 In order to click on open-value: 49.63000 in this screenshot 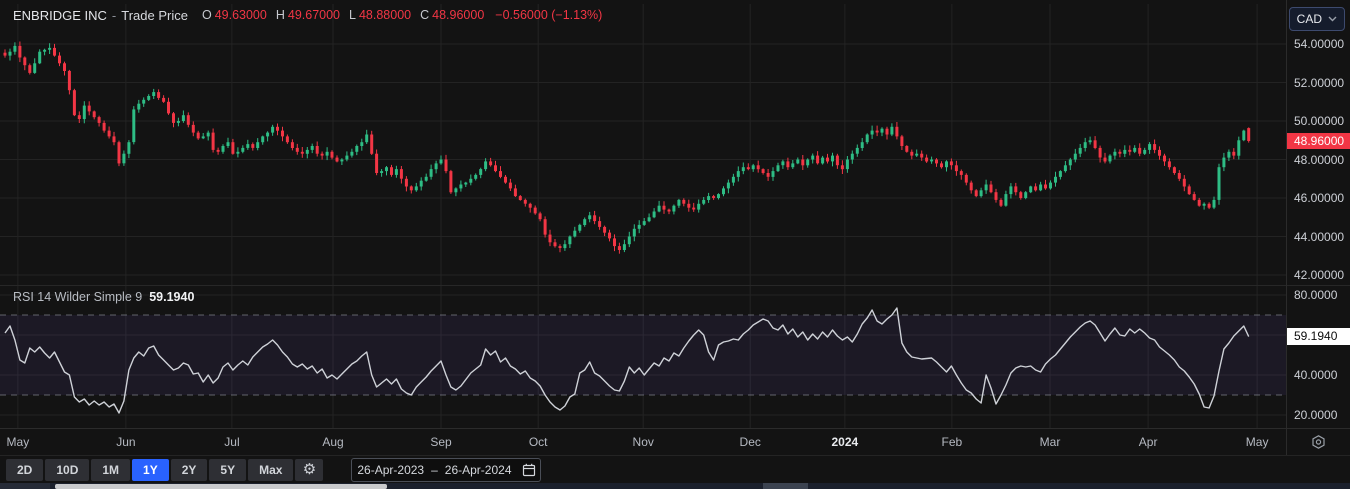, I will do `click(240, 15)`.